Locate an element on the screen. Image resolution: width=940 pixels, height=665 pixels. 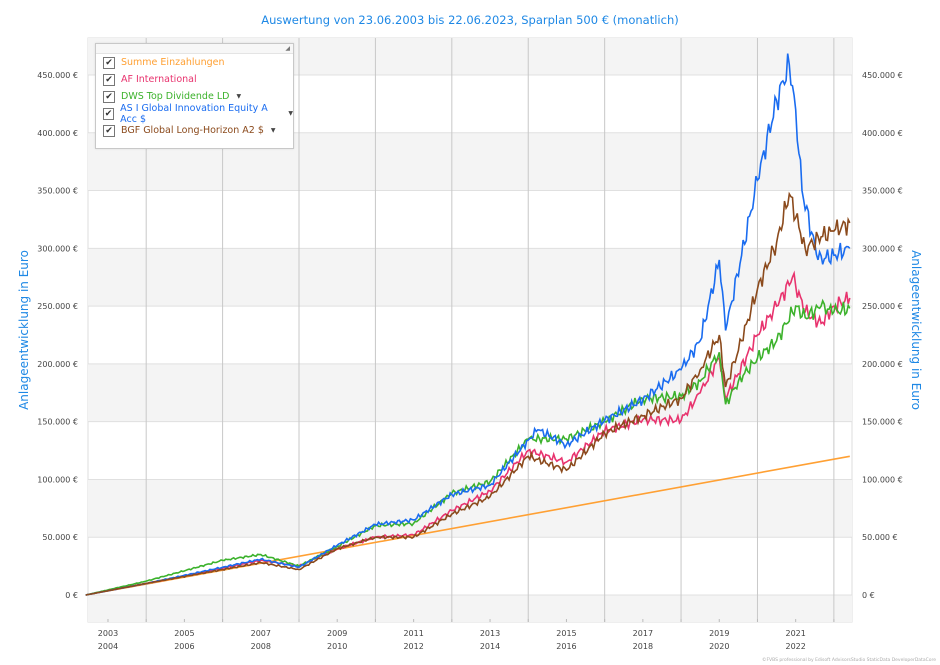
y-tick-label-left: 0 € is located at coordinates (71, 595).